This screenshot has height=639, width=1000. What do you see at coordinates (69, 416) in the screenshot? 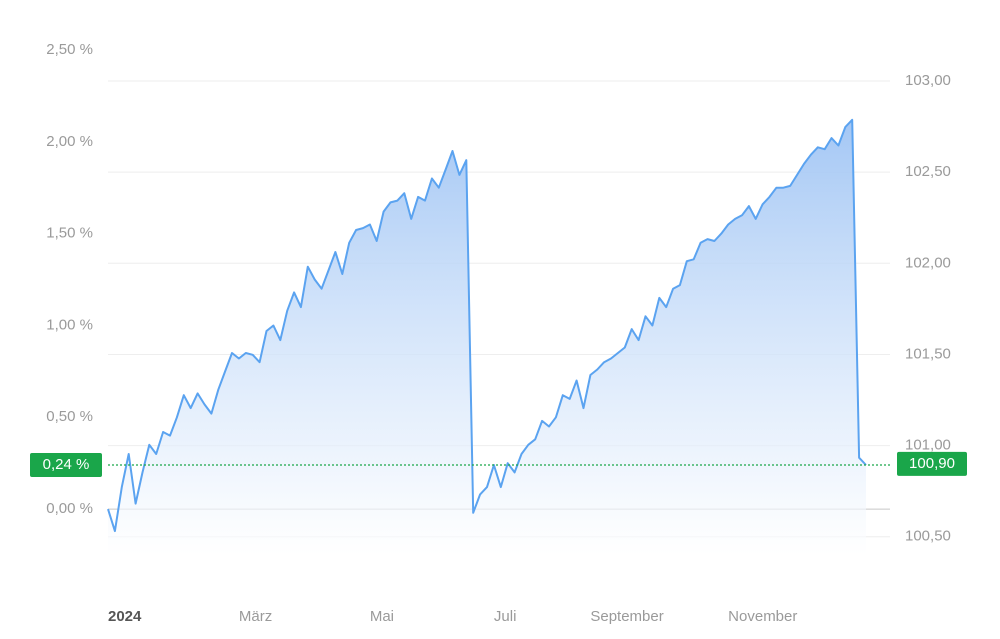
I see `y-tick-label: 0,50 %` at bounding box center [69, 416].